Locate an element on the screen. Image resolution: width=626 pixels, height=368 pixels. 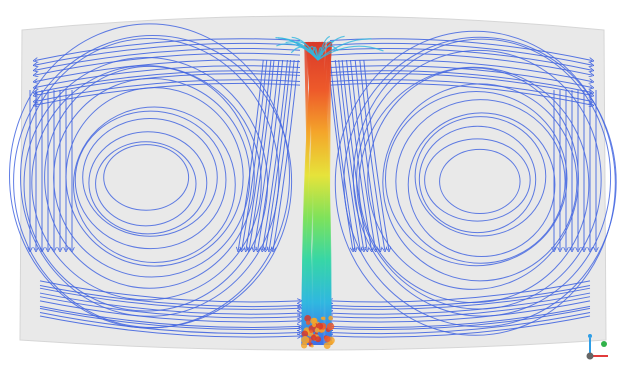
triad-y-axis is located at coordinates (604, 344).